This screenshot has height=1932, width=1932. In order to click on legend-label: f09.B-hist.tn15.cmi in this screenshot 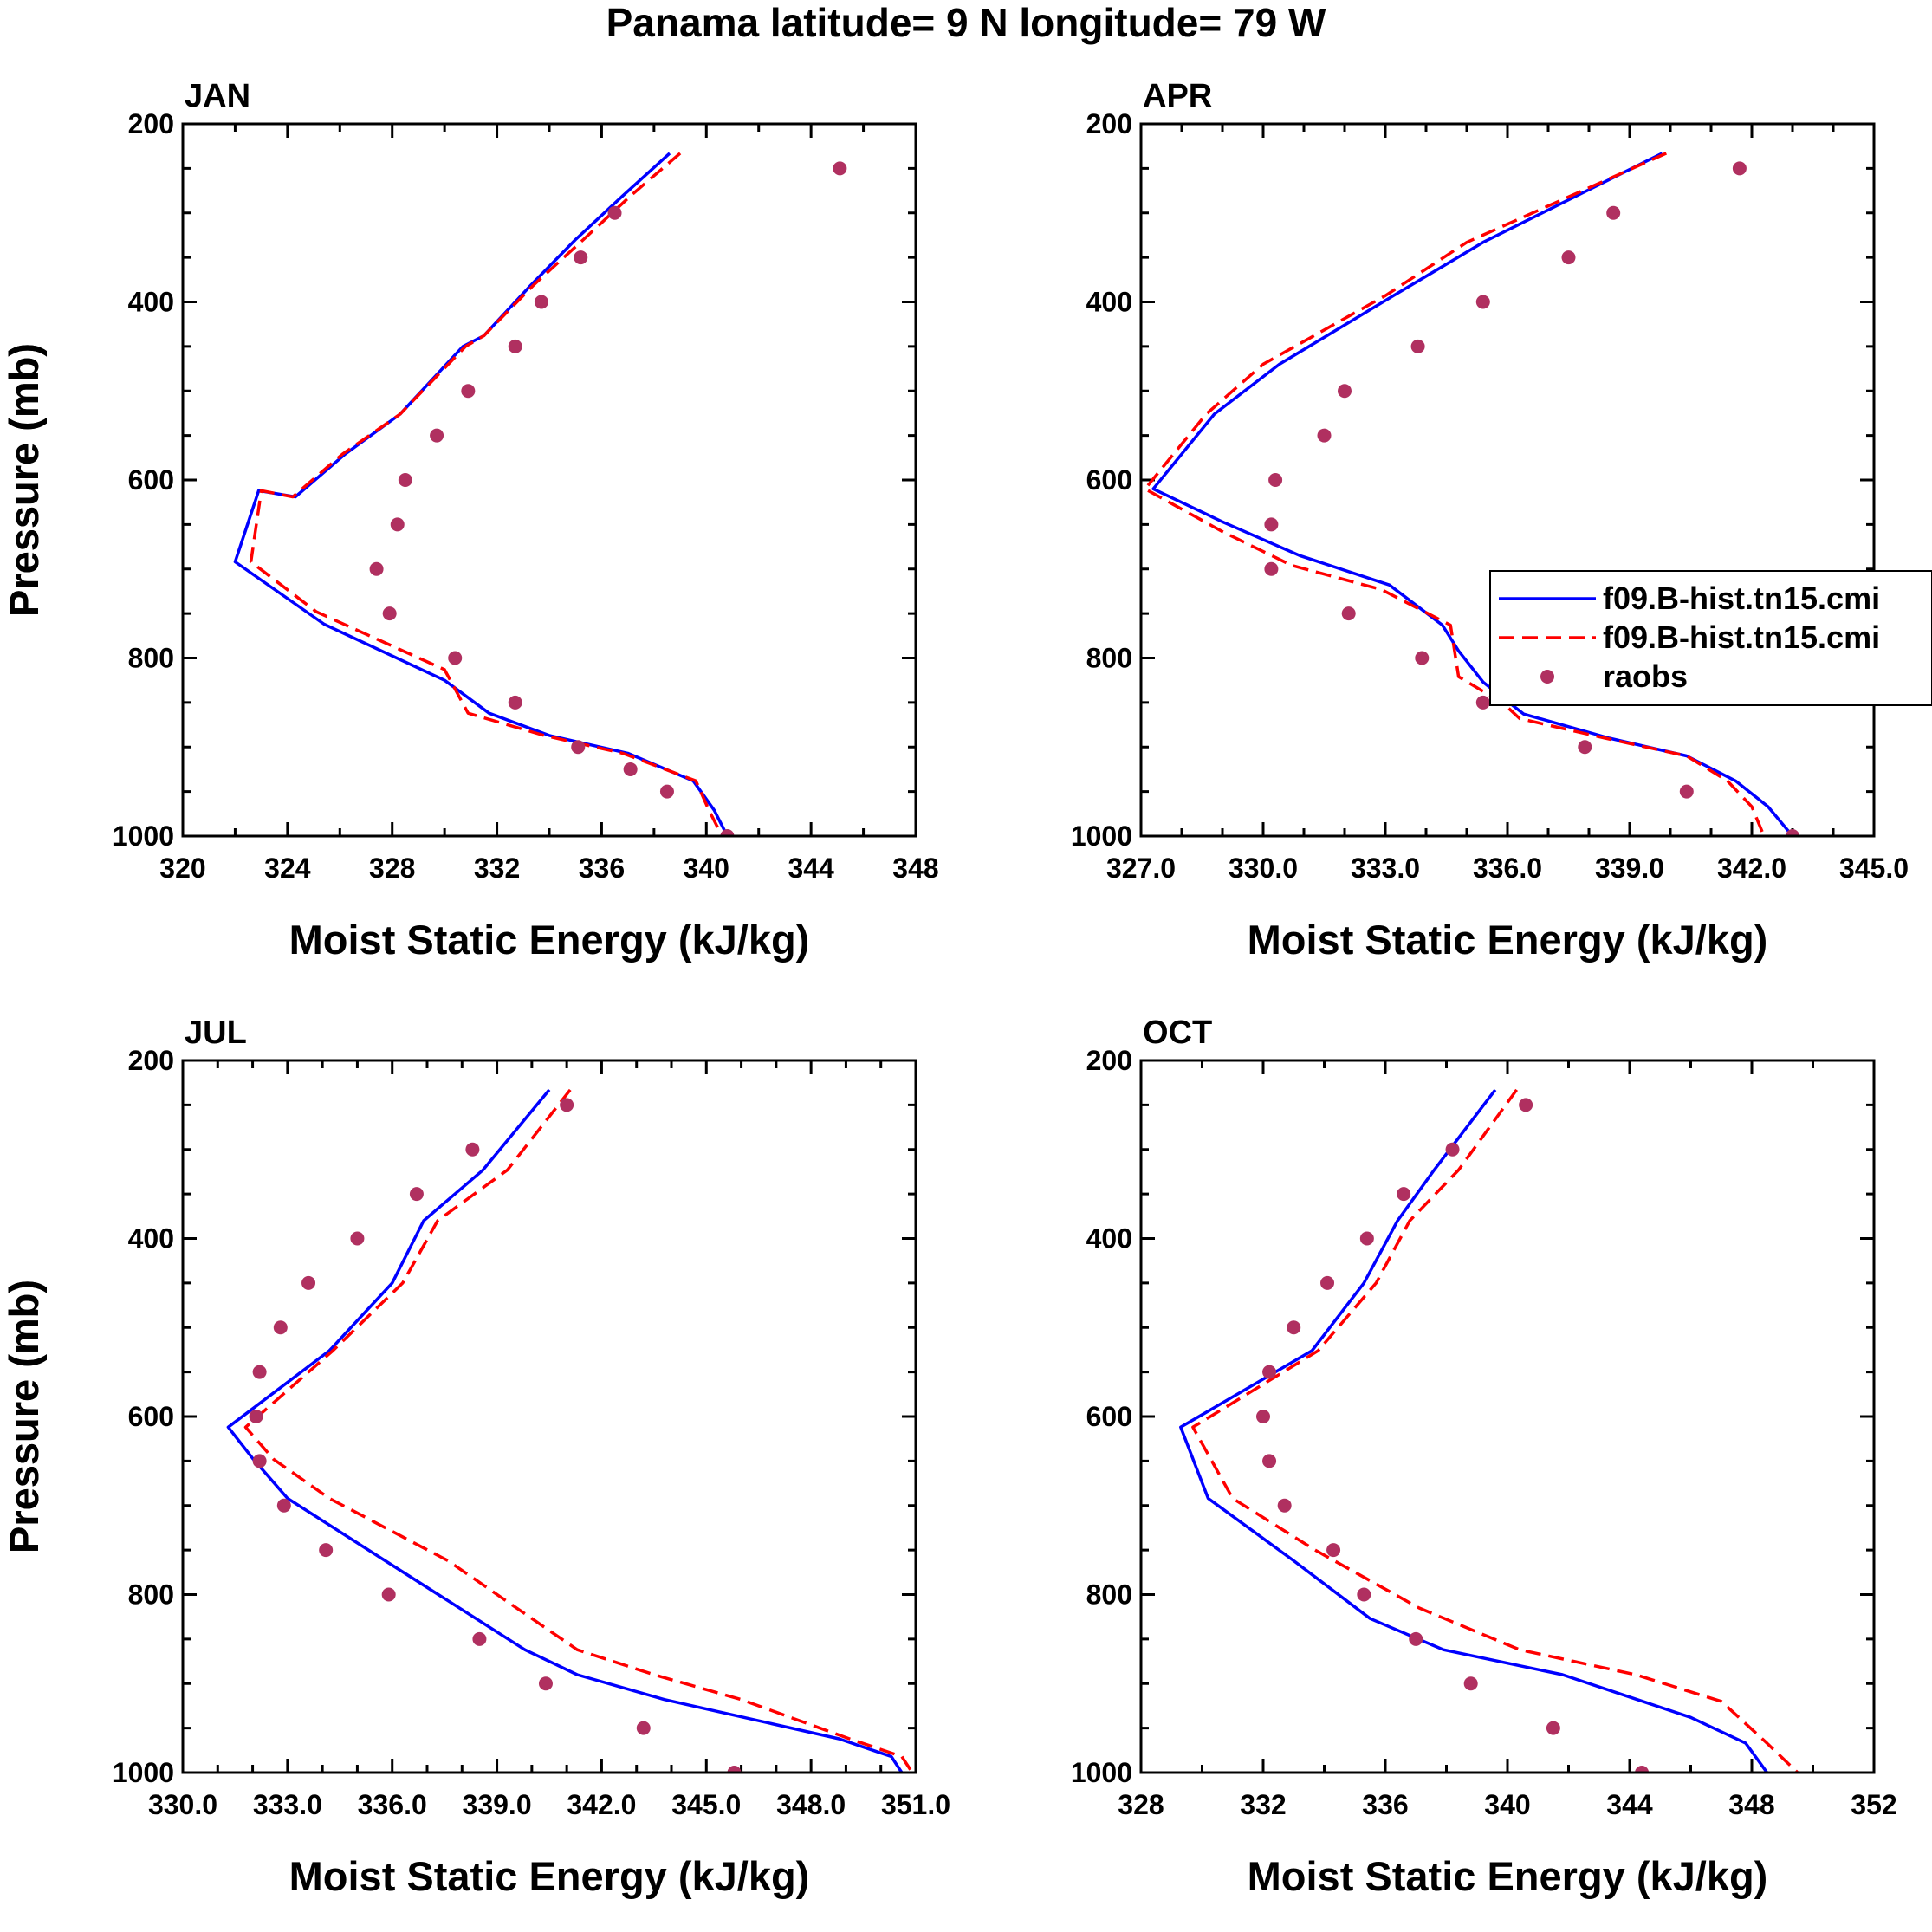, I will do `click(1742, 598)`.